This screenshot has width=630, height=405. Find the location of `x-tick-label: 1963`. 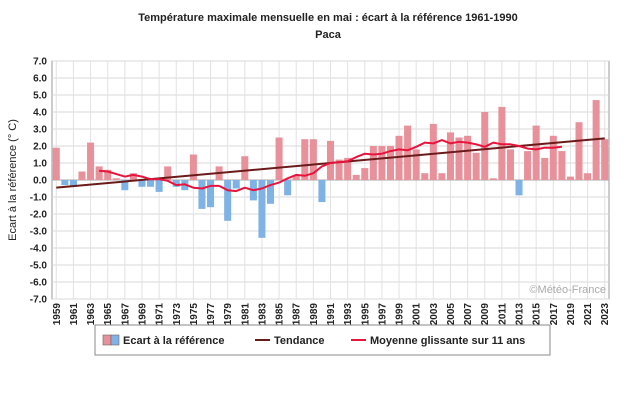

x-tick-label: 1963 is located at coordinates (91, 314).